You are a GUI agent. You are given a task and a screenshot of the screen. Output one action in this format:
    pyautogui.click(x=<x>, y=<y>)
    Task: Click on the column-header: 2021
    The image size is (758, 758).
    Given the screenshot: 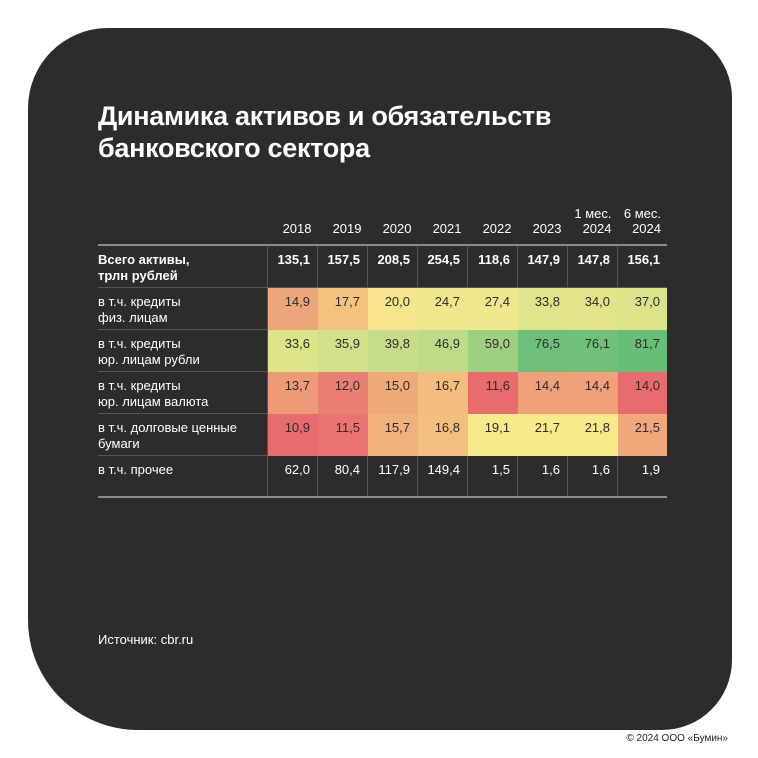 What is the action you would take?
    pyautogui.click(x=442, y=219)
    